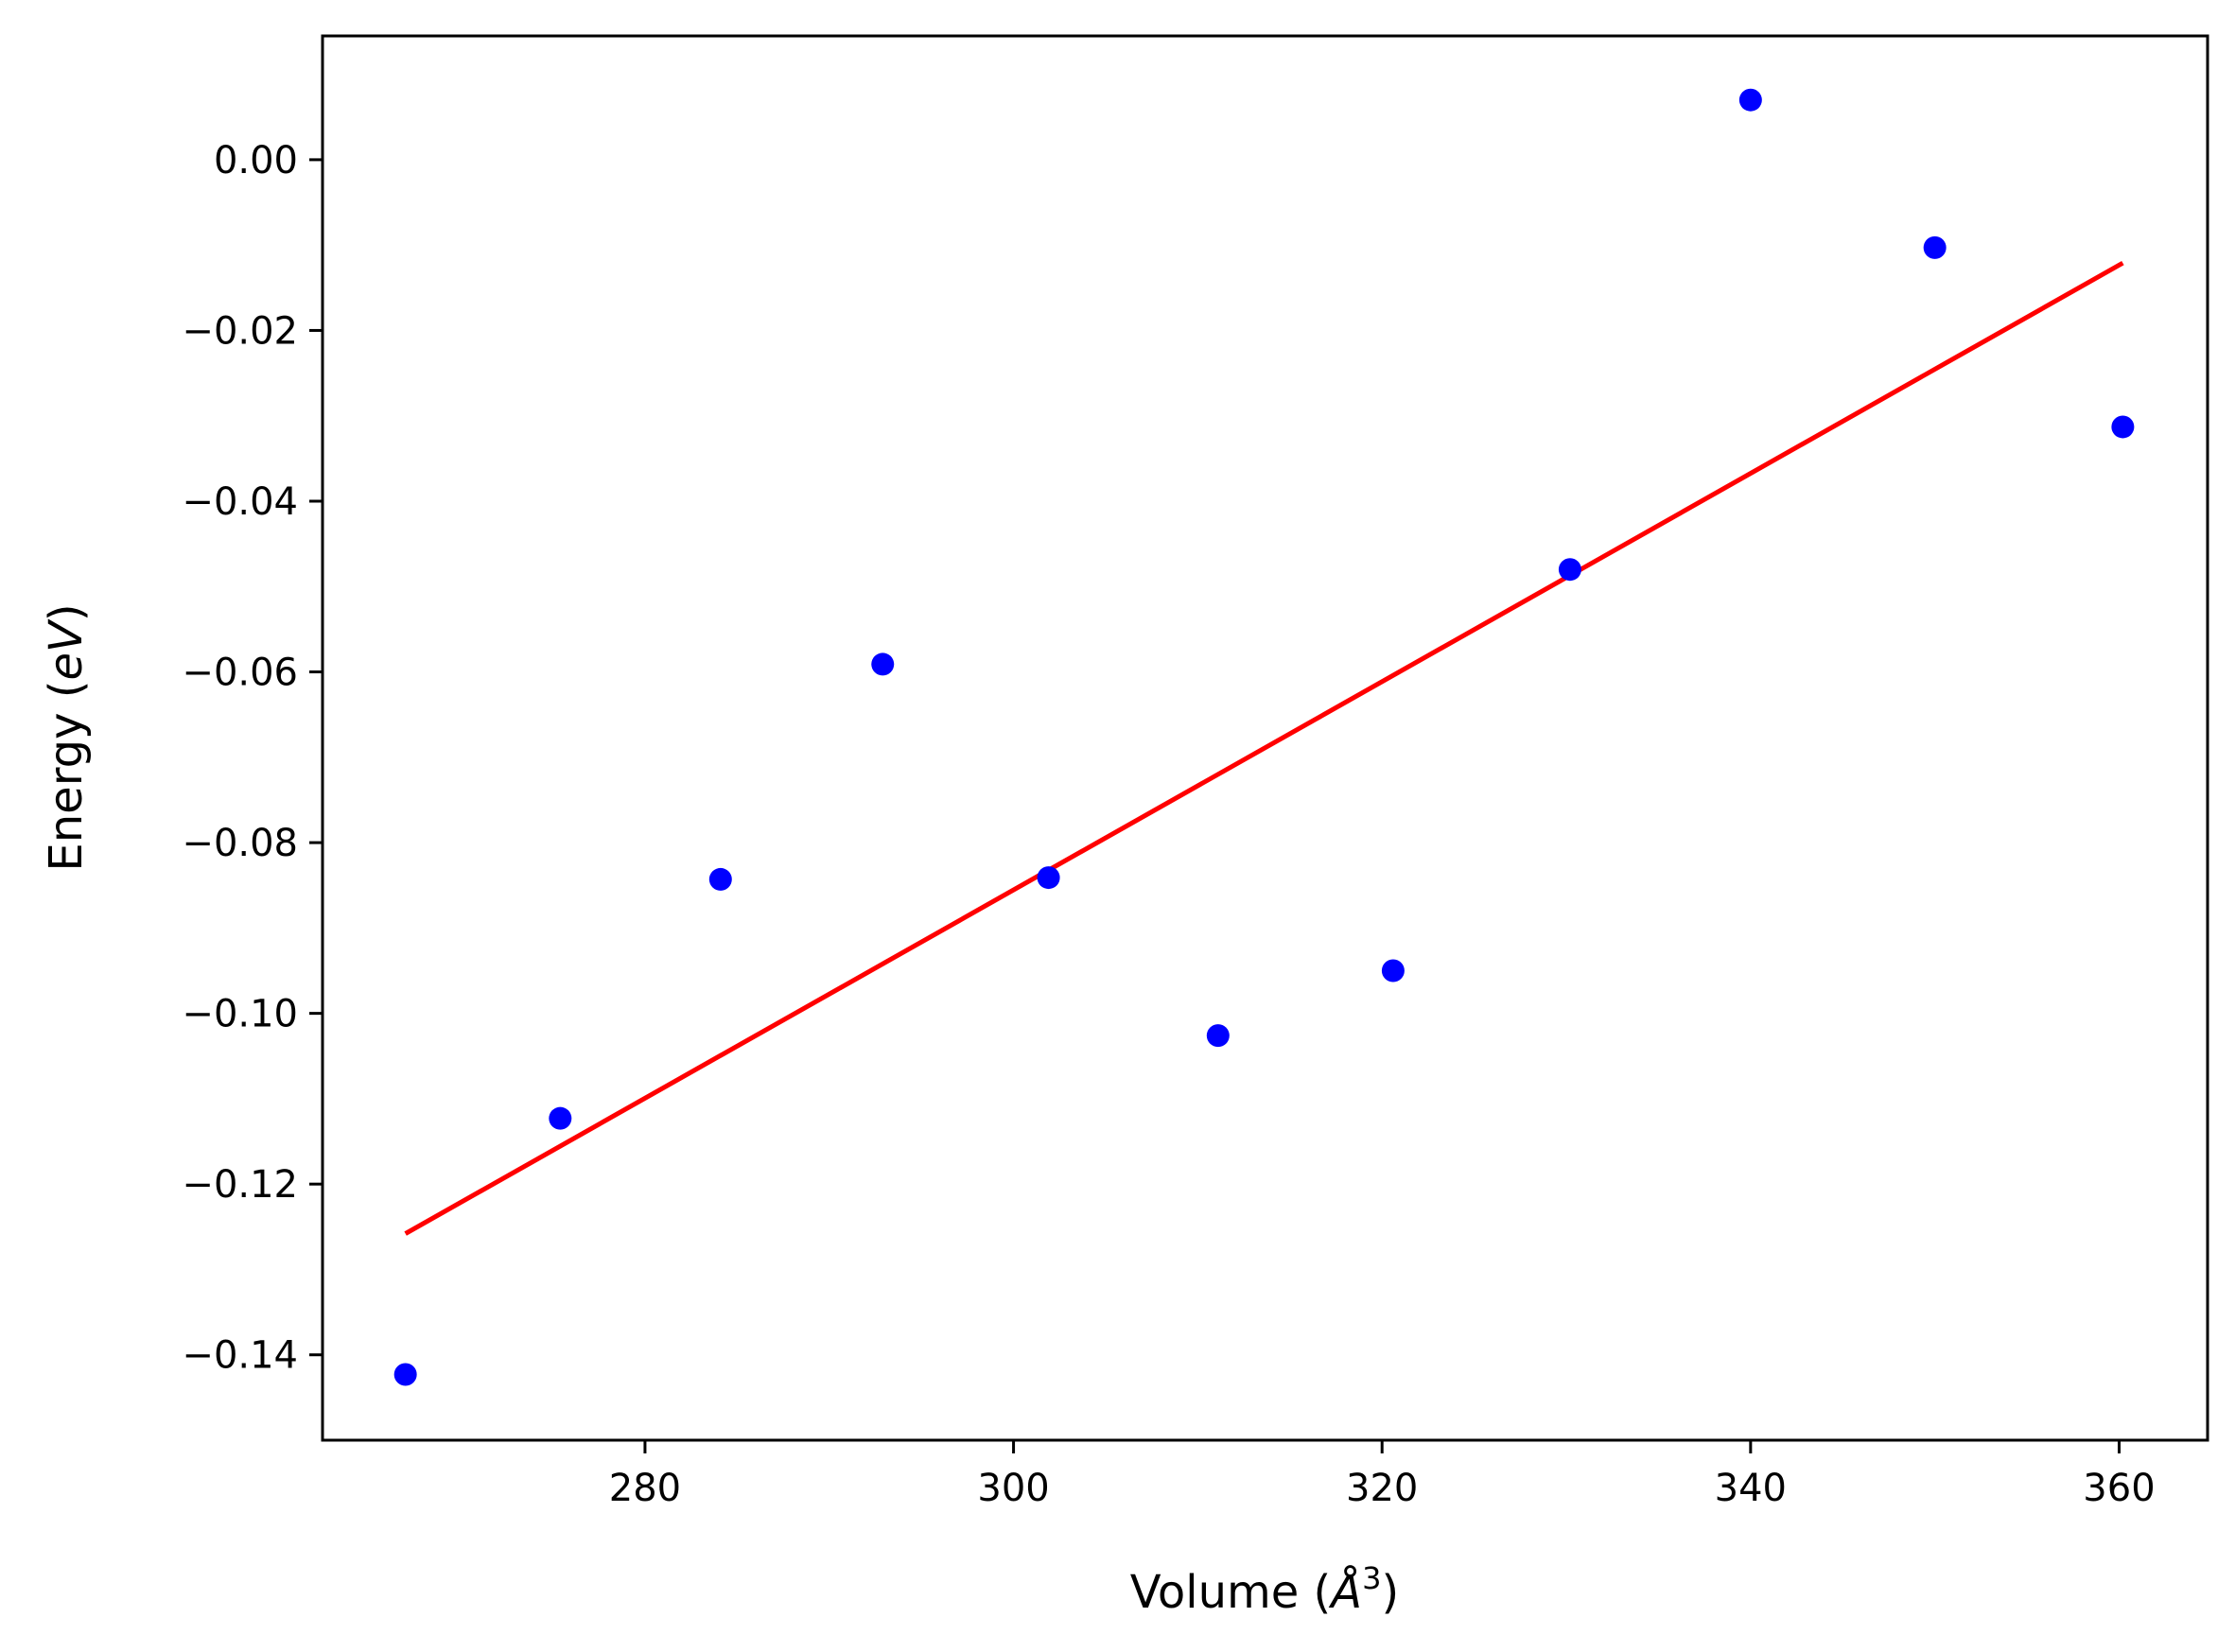  What do you see at coordinates (1013, 1489) in the screenshot?
I see `x-tick-label: 300` at bounding box center [1013, 1489].